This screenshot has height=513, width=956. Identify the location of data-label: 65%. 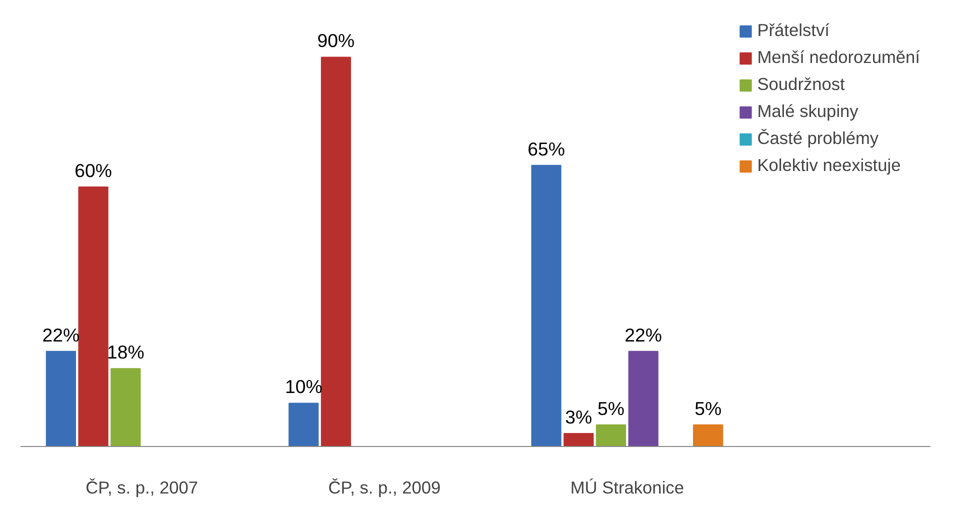
(546, 149).